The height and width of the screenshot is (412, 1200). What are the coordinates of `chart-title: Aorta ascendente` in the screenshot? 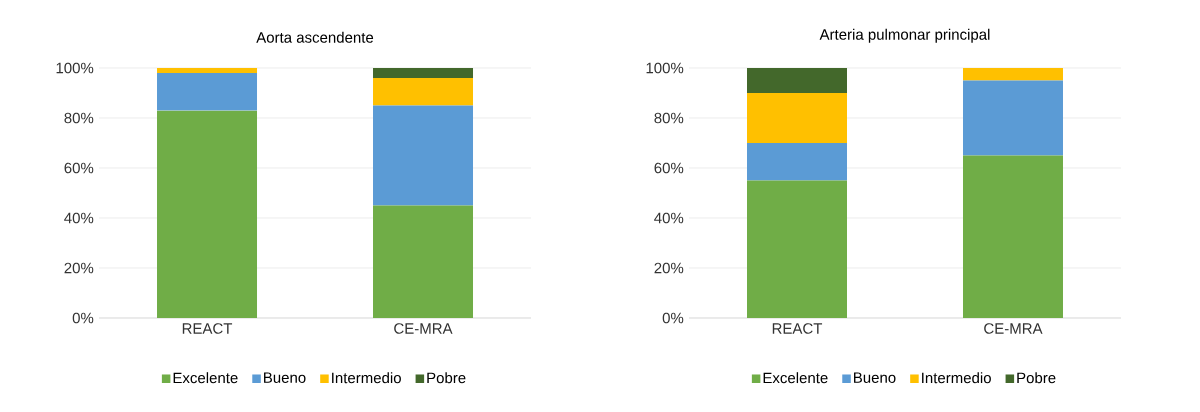 It's located at (315, 37).